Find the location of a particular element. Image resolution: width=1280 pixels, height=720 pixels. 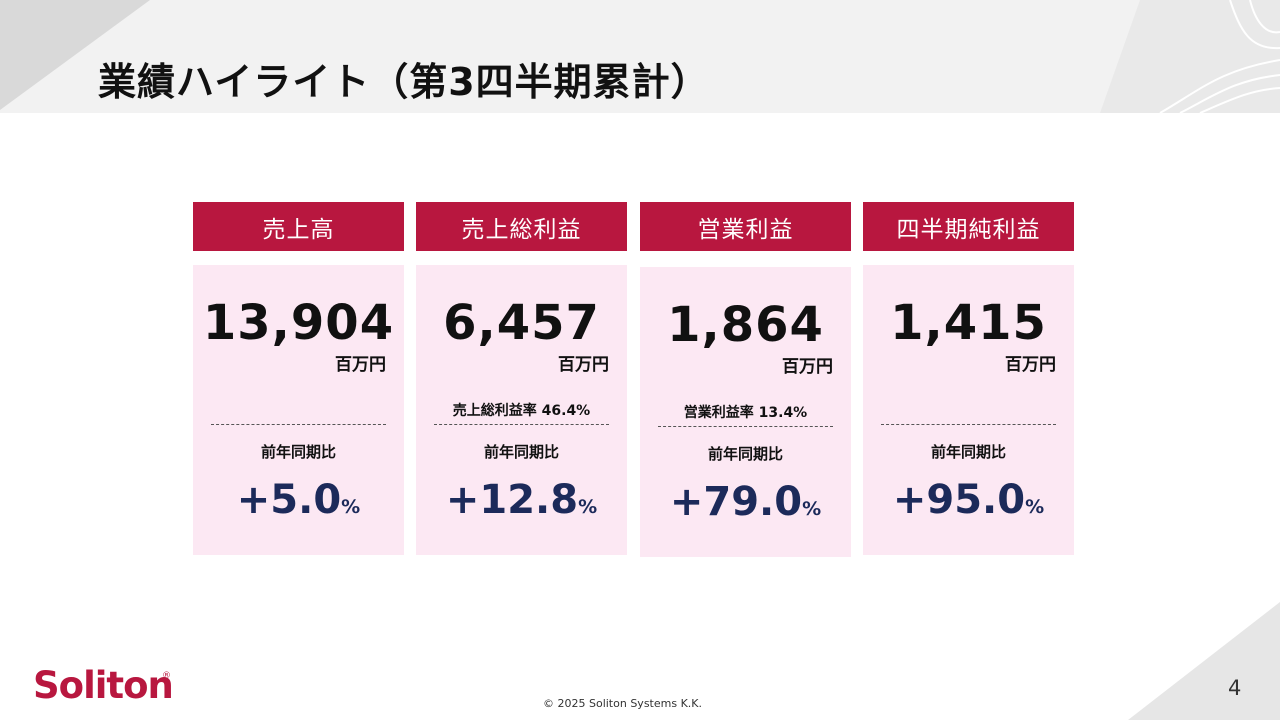

yoy-change: +79.0% is located at coordinates (745, 506).